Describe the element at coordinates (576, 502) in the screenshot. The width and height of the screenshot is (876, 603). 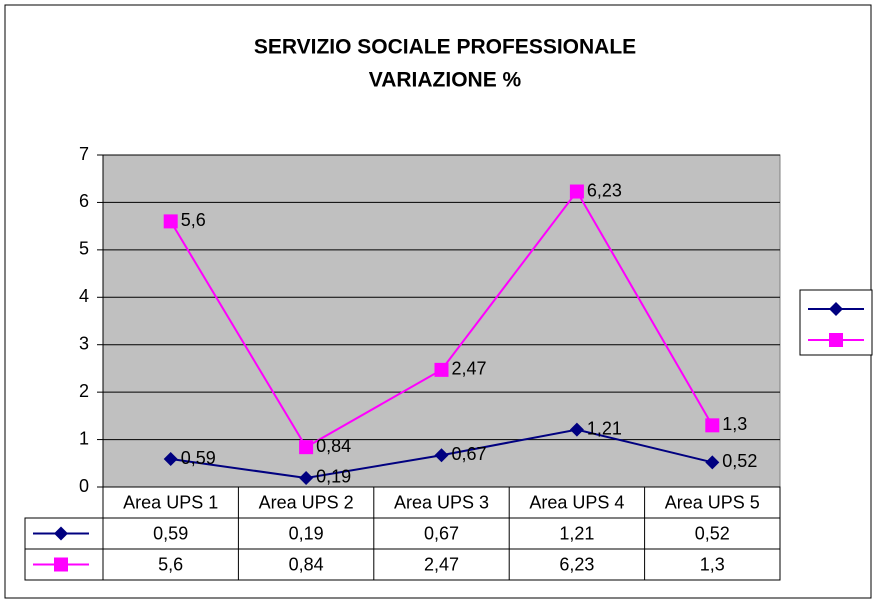
I see `x-tick-label: Area UPS 4` at that location.